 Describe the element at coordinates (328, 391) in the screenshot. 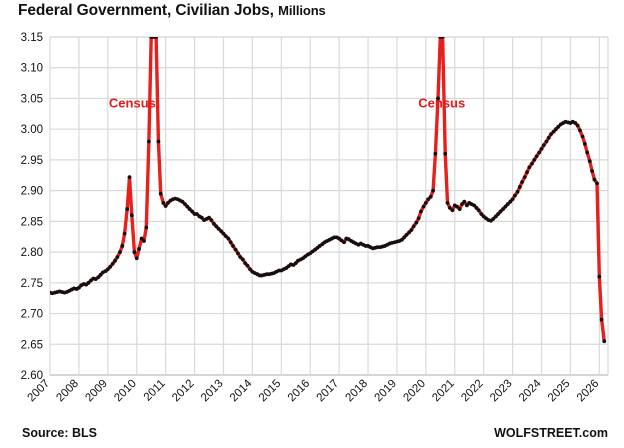

I see `x-axis-tick-label: 2017` at that location.